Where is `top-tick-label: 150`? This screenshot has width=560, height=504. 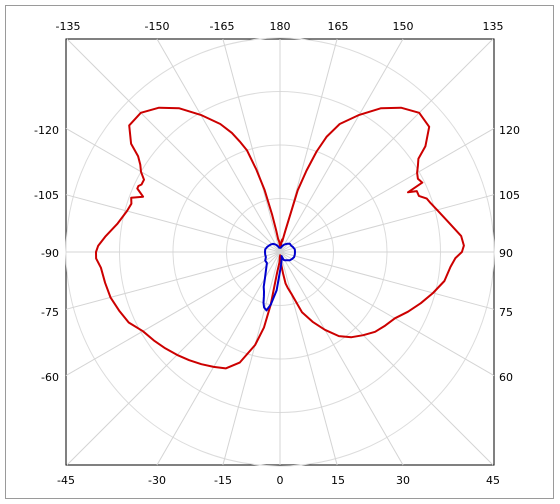
top-tick-label: 150 is located at coordinates (403, 26).